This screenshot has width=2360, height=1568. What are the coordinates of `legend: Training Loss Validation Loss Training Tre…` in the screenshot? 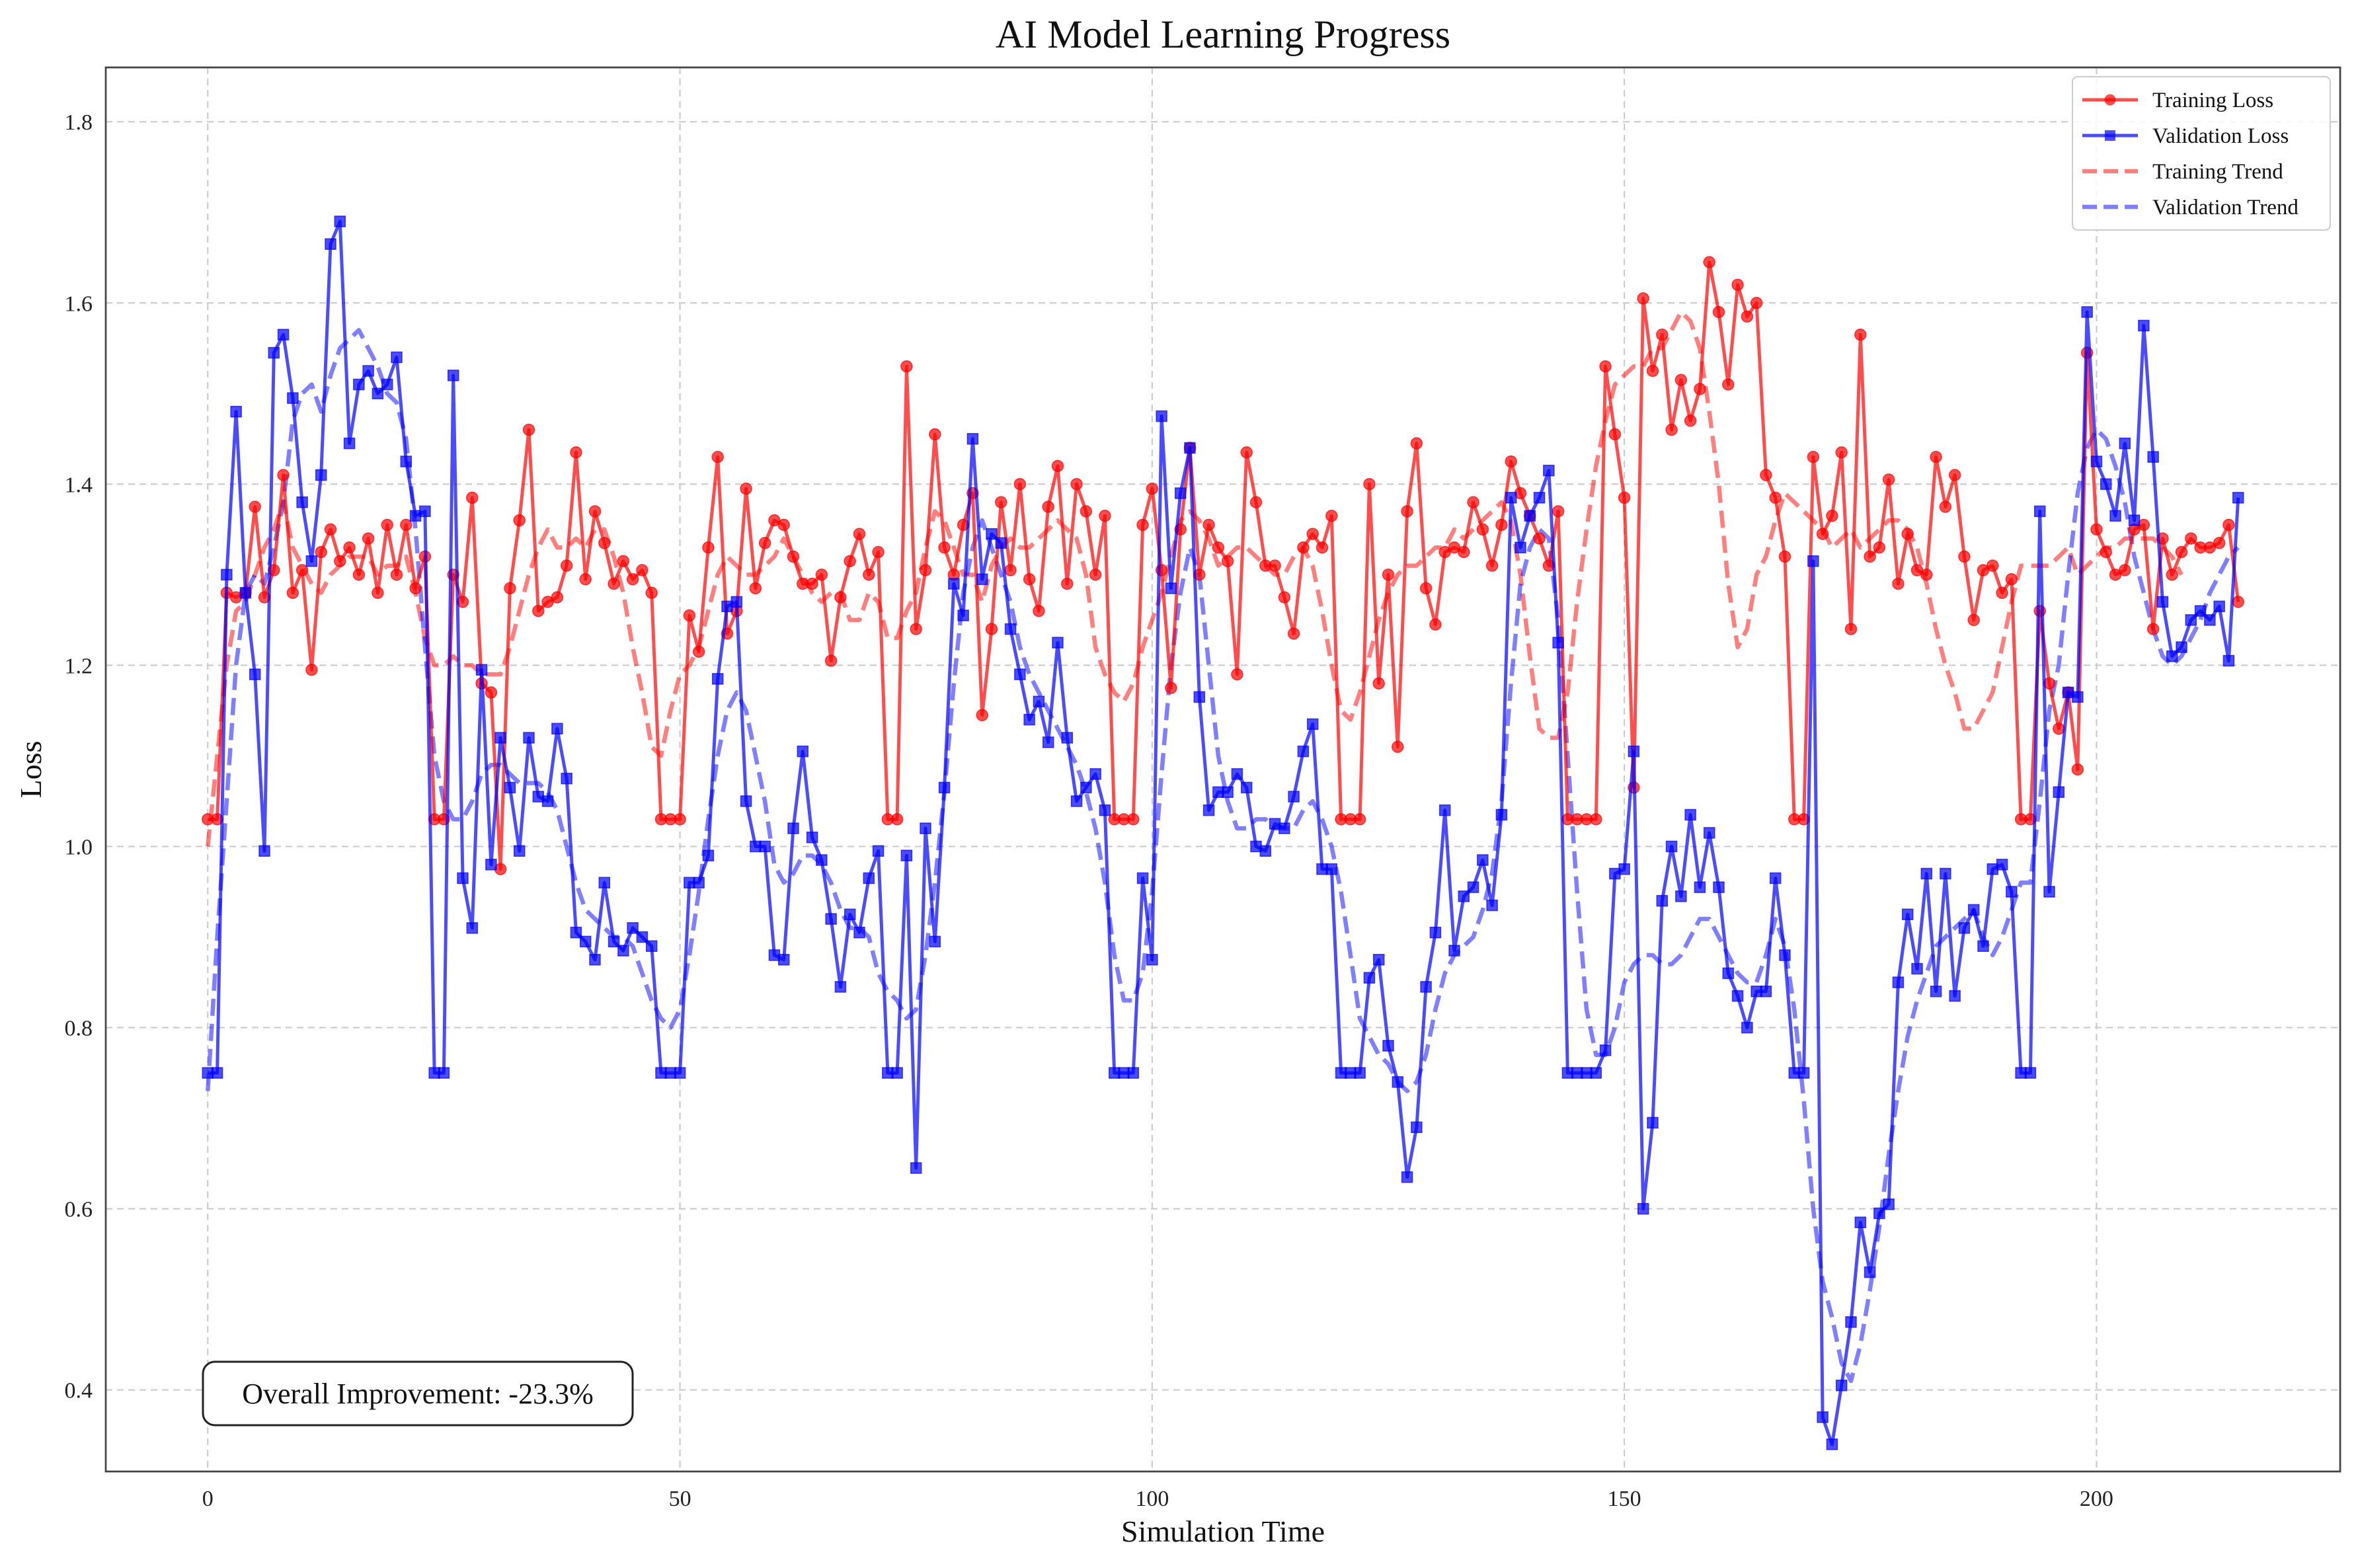 It's located at (2201, 153).